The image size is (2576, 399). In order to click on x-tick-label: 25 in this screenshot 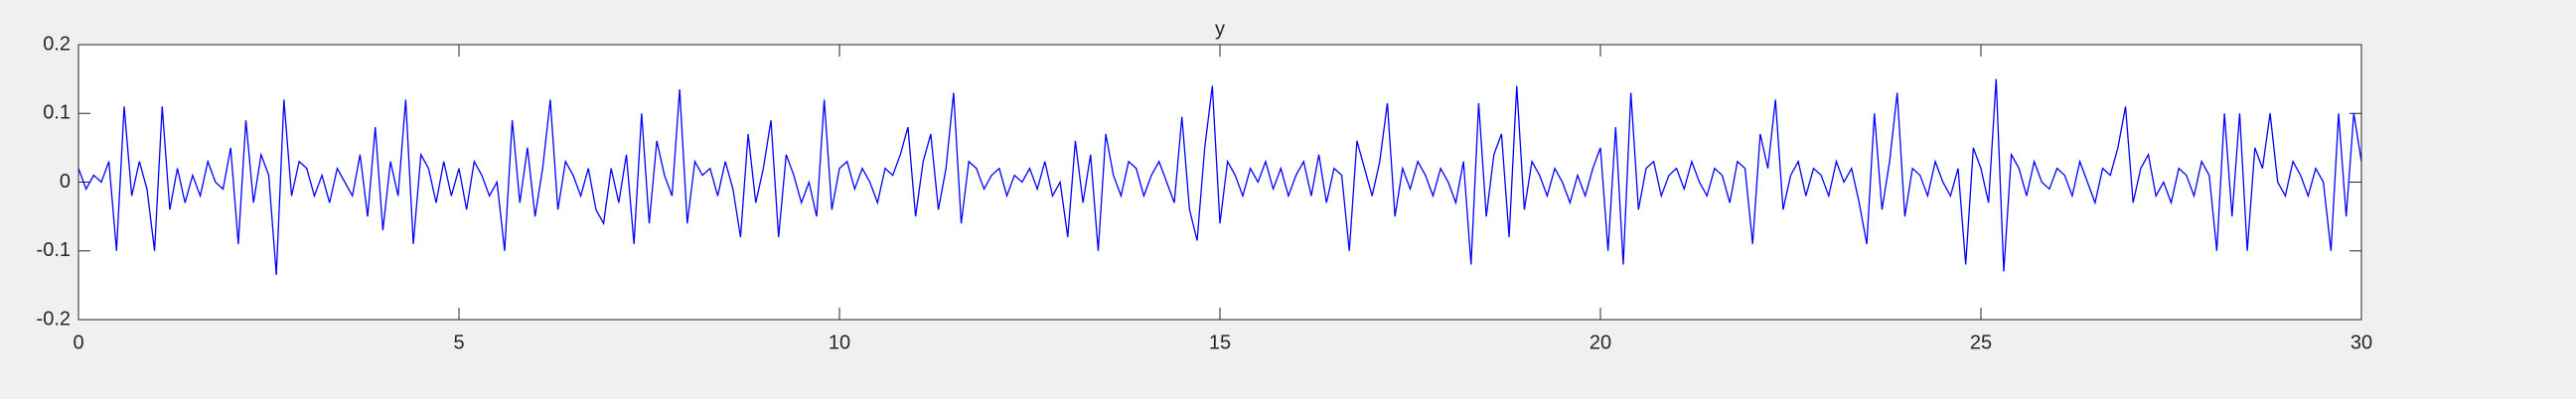, I will do `click(1981, 343)`.